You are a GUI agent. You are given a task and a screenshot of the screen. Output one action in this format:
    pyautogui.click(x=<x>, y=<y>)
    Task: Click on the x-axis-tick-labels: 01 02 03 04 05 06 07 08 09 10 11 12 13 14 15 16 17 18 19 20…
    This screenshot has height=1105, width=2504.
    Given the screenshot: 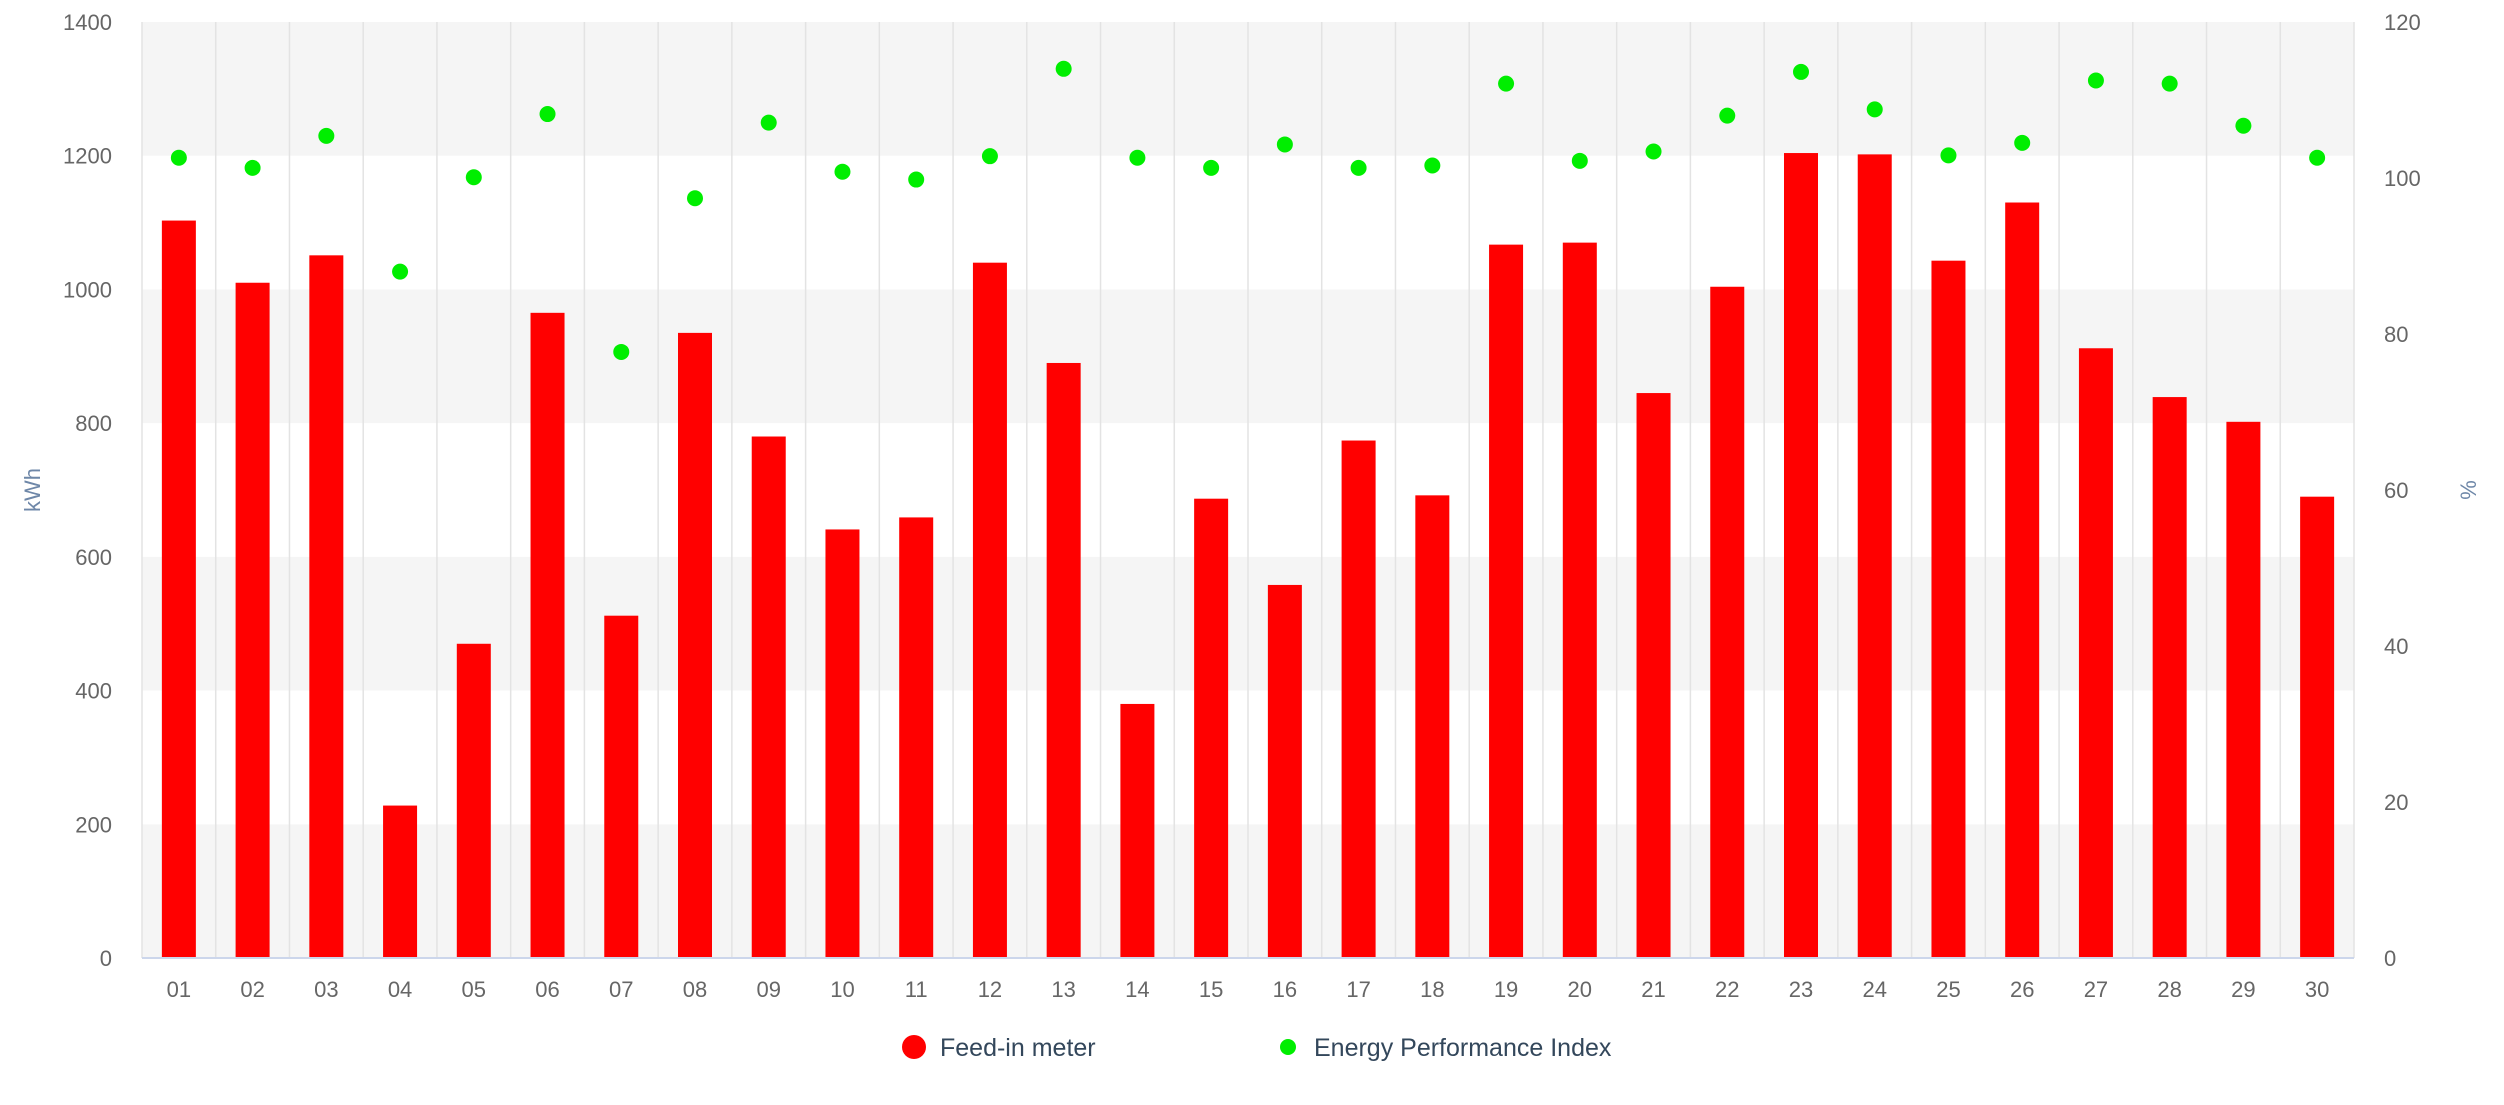 What is the action you would take?
    pyautogui.click(x=1248, y=989)
    